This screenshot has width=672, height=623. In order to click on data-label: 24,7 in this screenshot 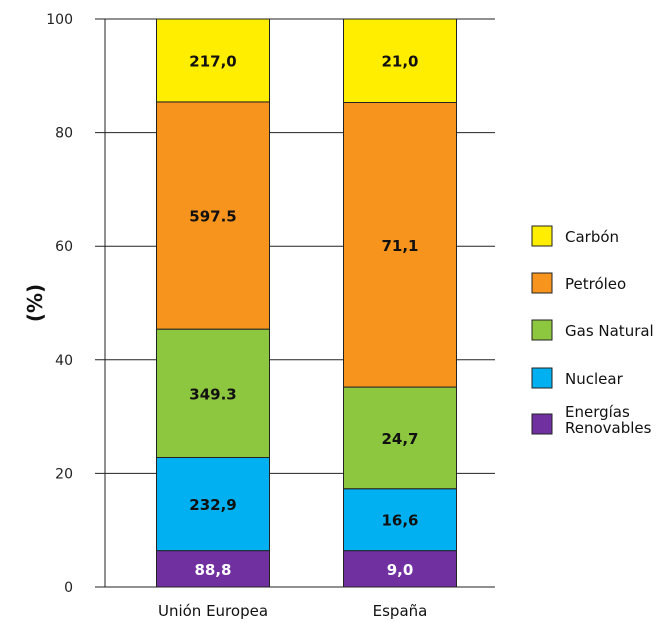, I will do `click(399, 439)`.